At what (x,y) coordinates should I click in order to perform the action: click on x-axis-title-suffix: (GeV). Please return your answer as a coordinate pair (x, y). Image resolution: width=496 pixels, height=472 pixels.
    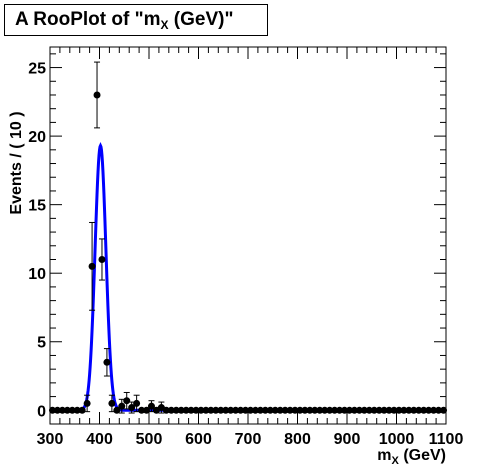
    Looking at the image, I should click on (422, 455).